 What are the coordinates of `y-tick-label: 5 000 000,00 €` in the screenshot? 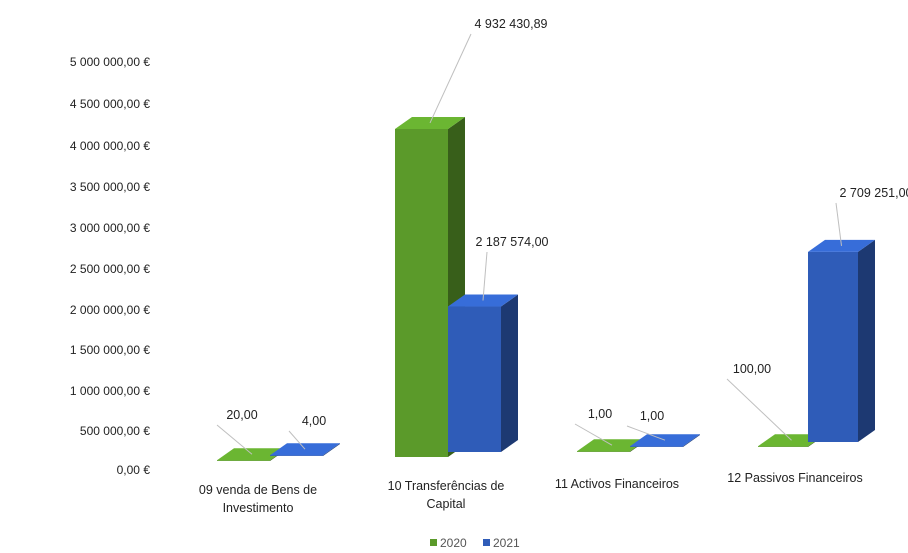 It's located at (110, 62).